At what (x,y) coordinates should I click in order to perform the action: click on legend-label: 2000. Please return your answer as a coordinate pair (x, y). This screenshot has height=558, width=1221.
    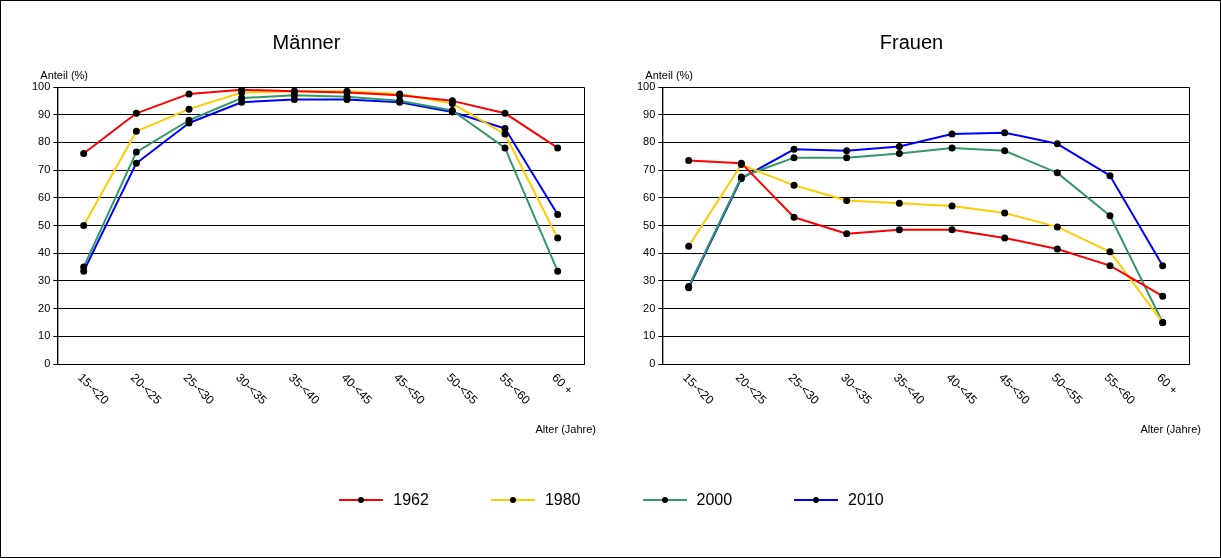
    Looking at the image, I should click on (714, 500).